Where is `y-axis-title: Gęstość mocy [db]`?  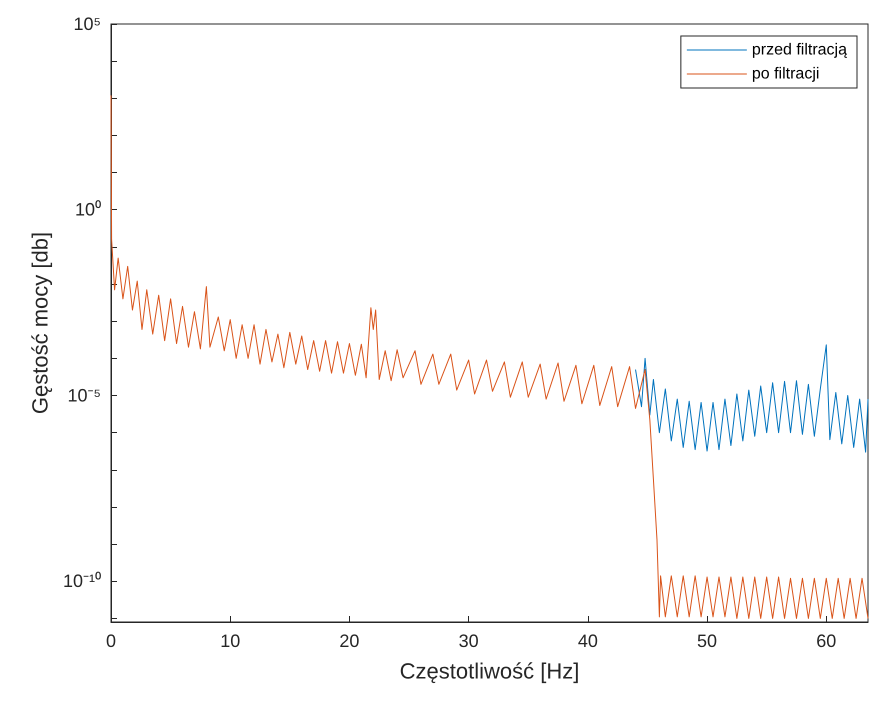 y-axis-title: Gęstość mocy [db] is located at coordinates (40, 323).